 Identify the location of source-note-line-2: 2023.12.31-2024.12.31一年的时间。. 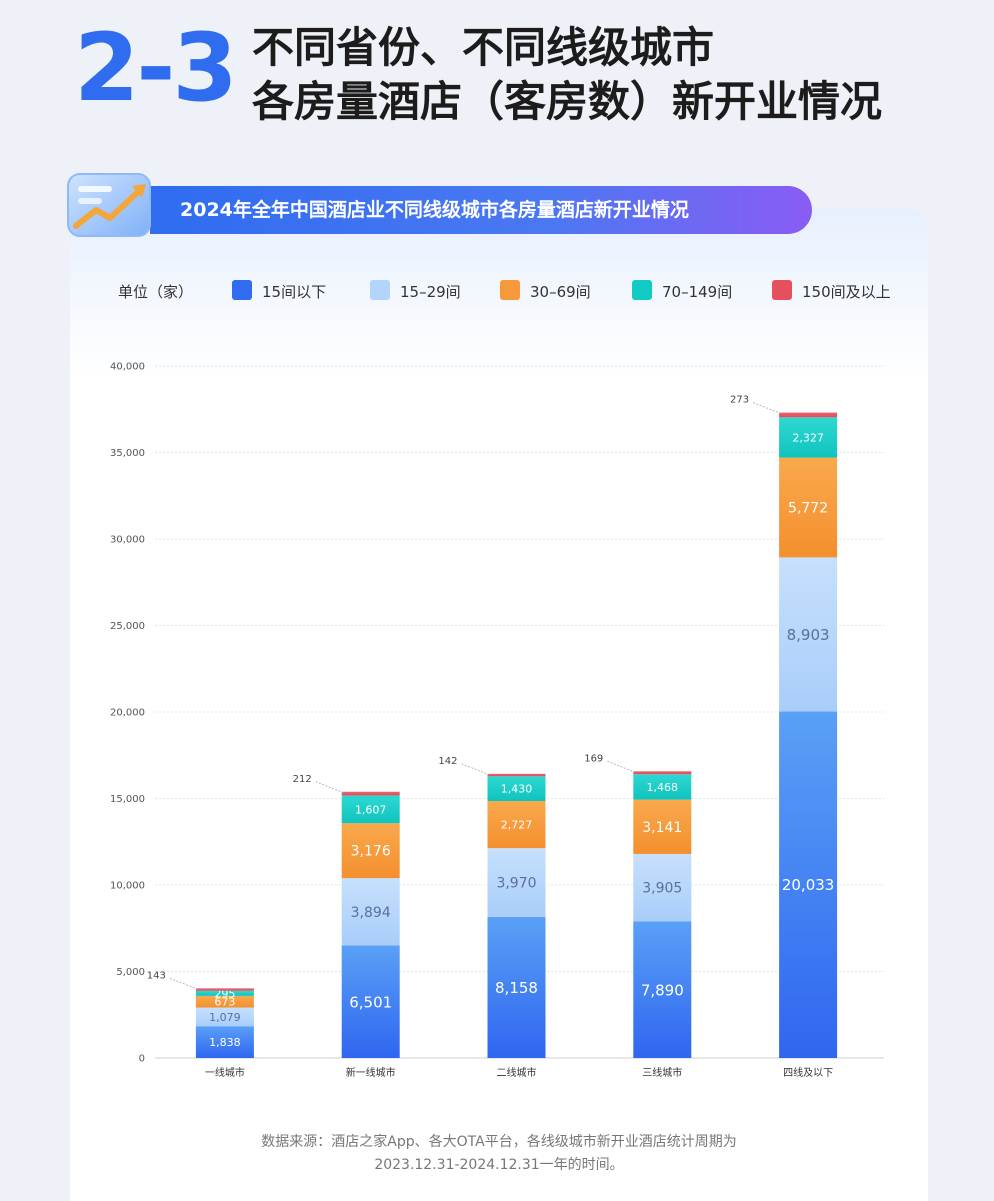
(499, 1165).